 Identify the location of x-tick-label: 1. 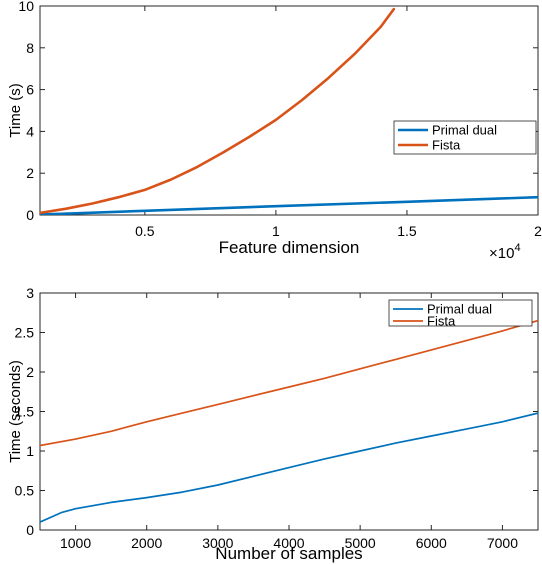
(276, 231).